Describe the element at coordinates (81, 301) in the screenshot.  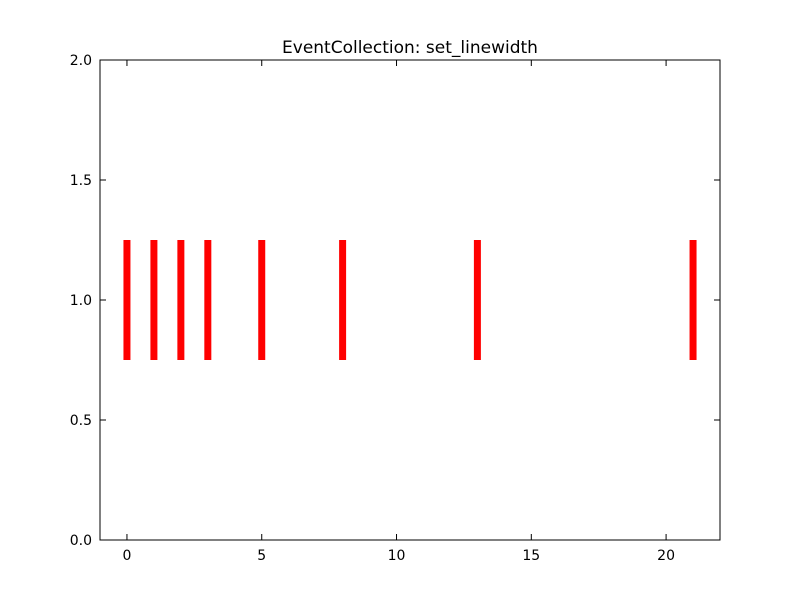
I see `y-tick-label: 1.0` at that location.